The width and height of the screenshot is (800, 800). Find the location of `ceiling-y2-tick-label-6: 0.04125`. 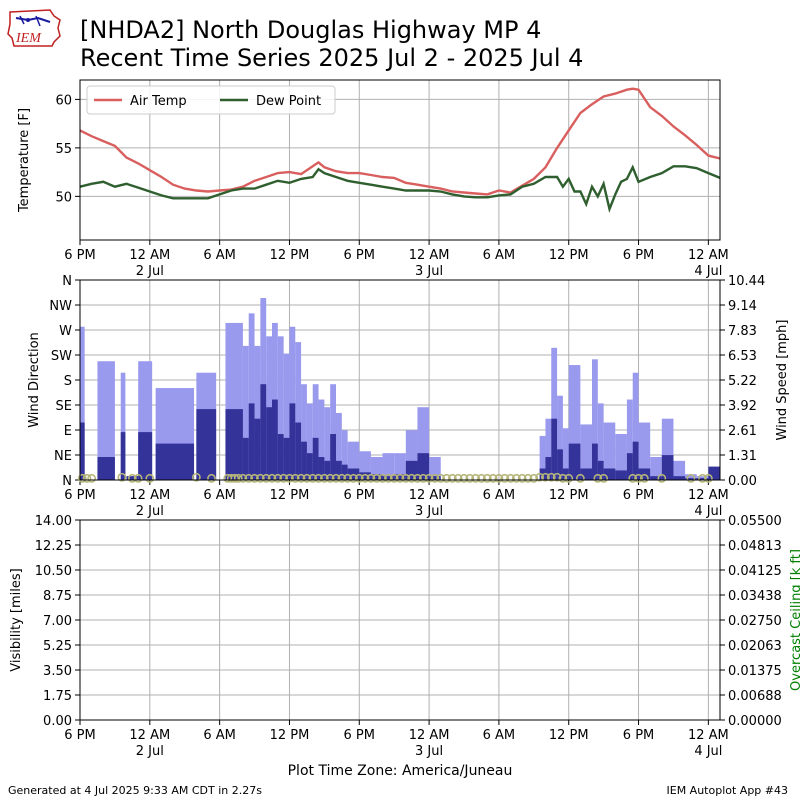

ceiling-y2-tick-label-6: 0.04125 is located at coordinates (755, 571).